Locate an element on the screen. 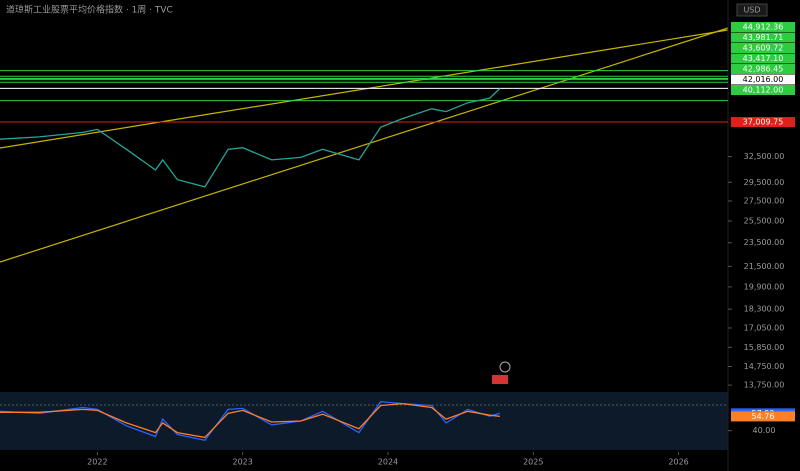  y-tick-label: 25,500.00 is located at coordinates (764, 221).